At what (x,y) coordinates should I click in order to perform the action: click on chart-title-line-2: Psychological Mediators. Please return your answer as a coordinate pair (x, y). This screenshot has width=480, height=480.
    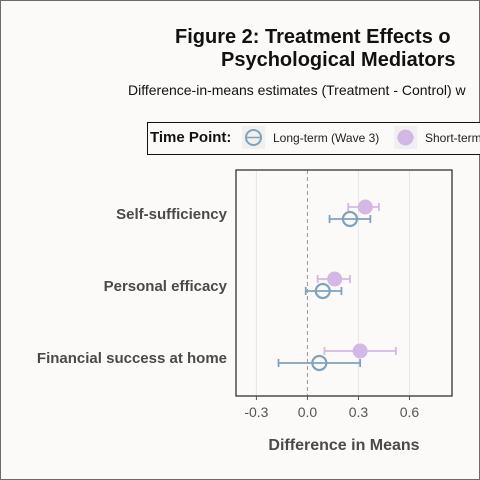
    Looking at the image, I should click on (338, 60).